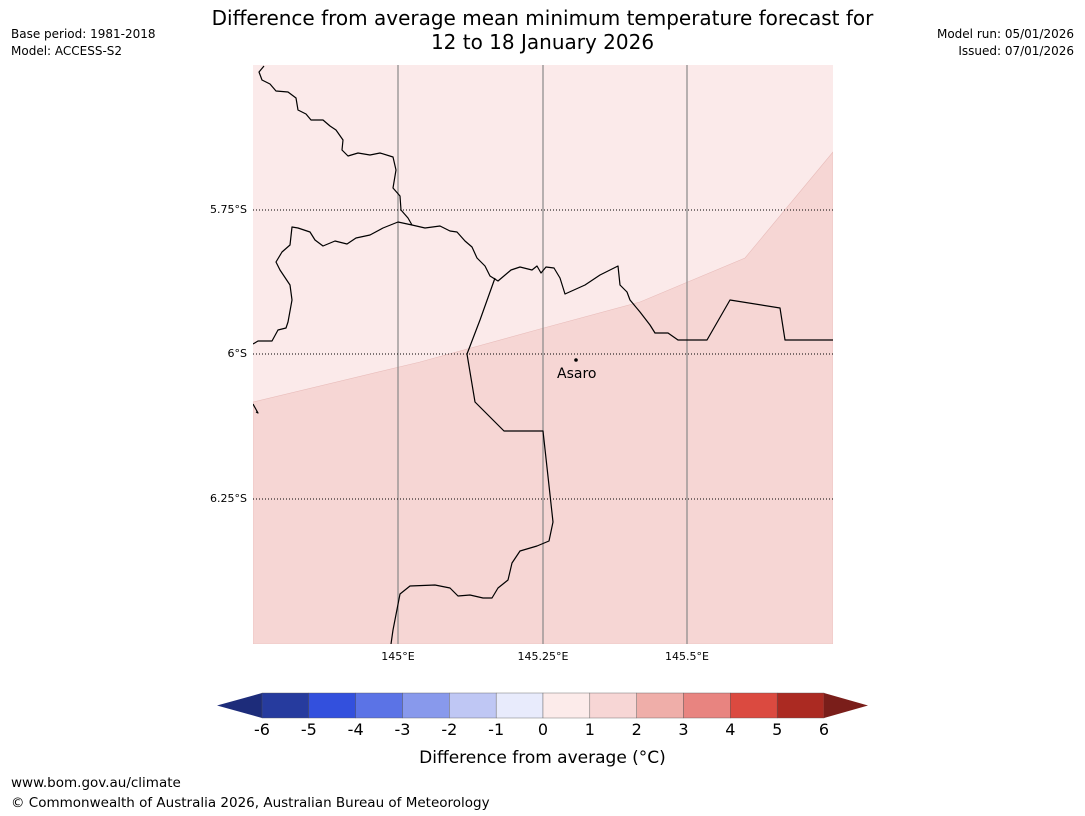  Describe the element at coordinates (96, 783) in the screenshot. I see `footer-url: www.bom.gov.au/climate` at that location.